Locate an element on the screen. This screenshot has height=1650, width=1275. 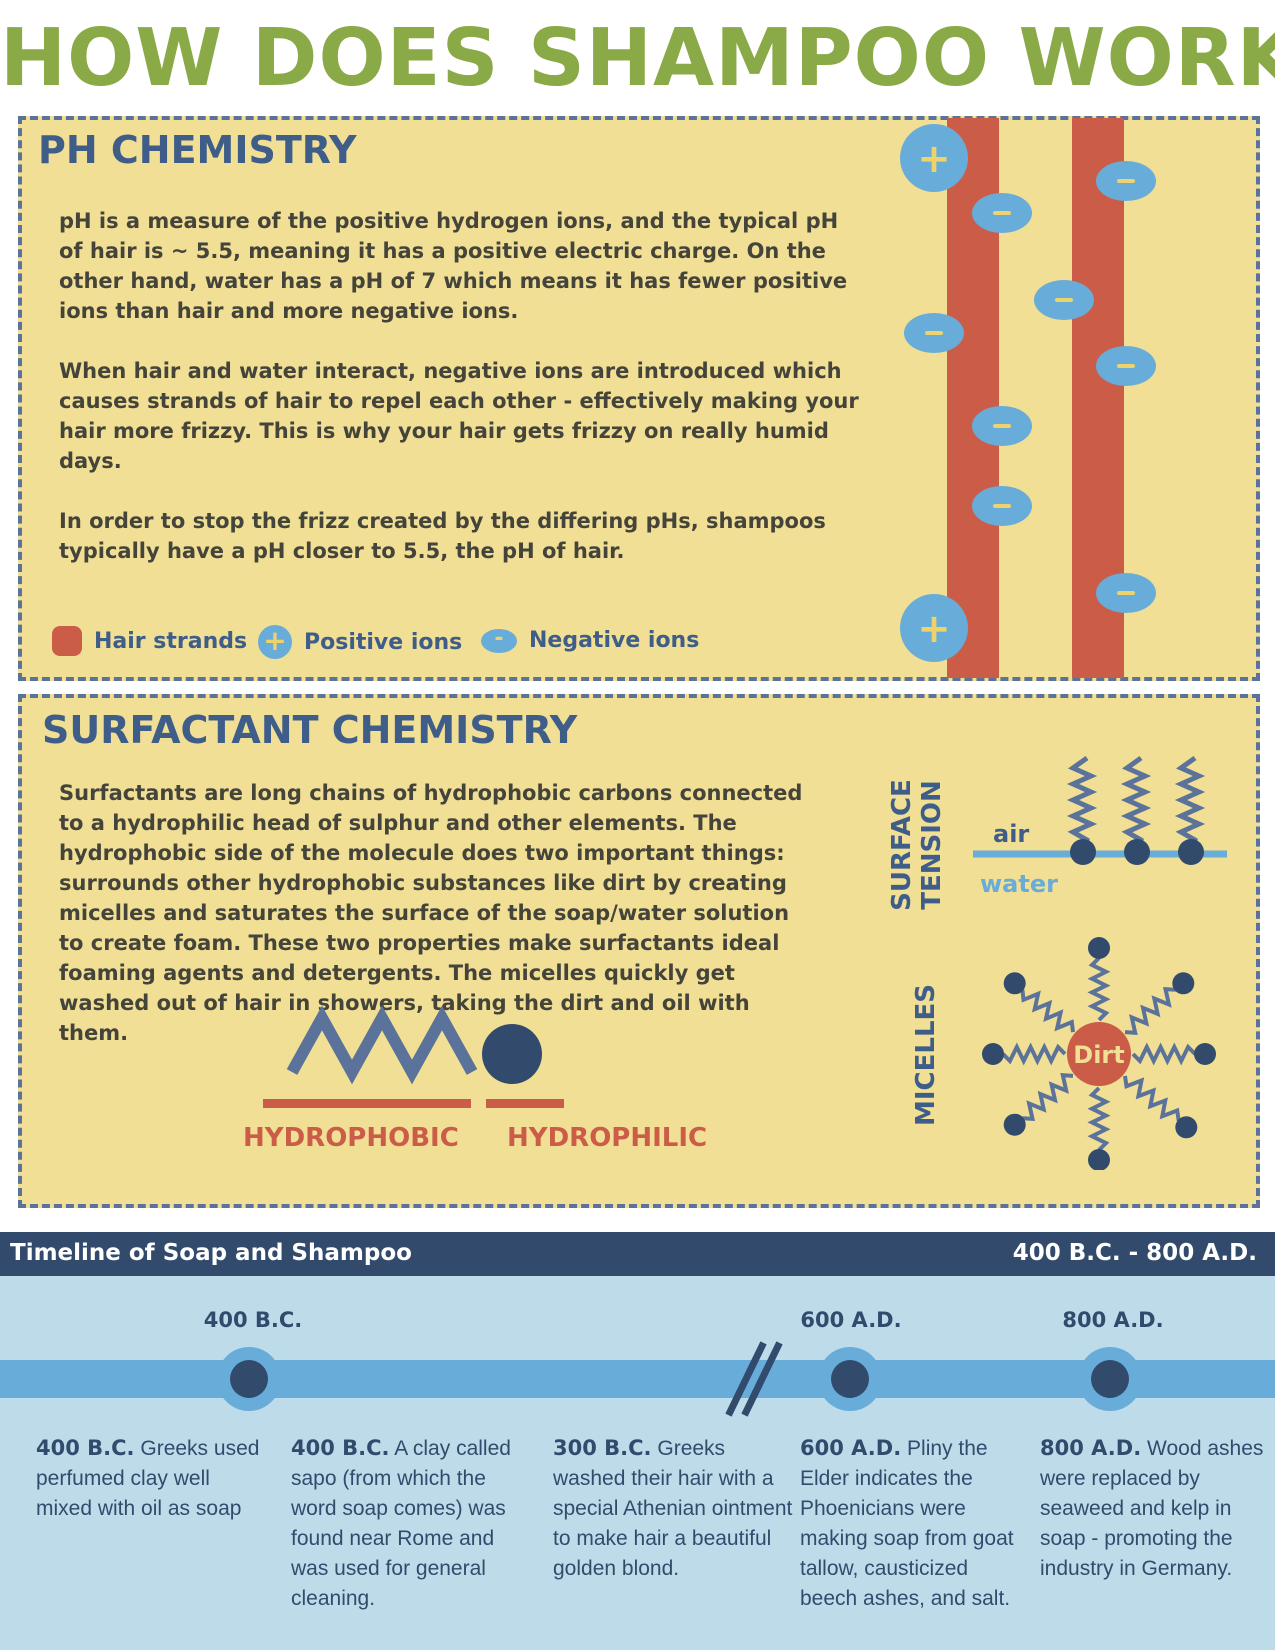
hydrophilic-underline is located at coordinates (525, 1103).